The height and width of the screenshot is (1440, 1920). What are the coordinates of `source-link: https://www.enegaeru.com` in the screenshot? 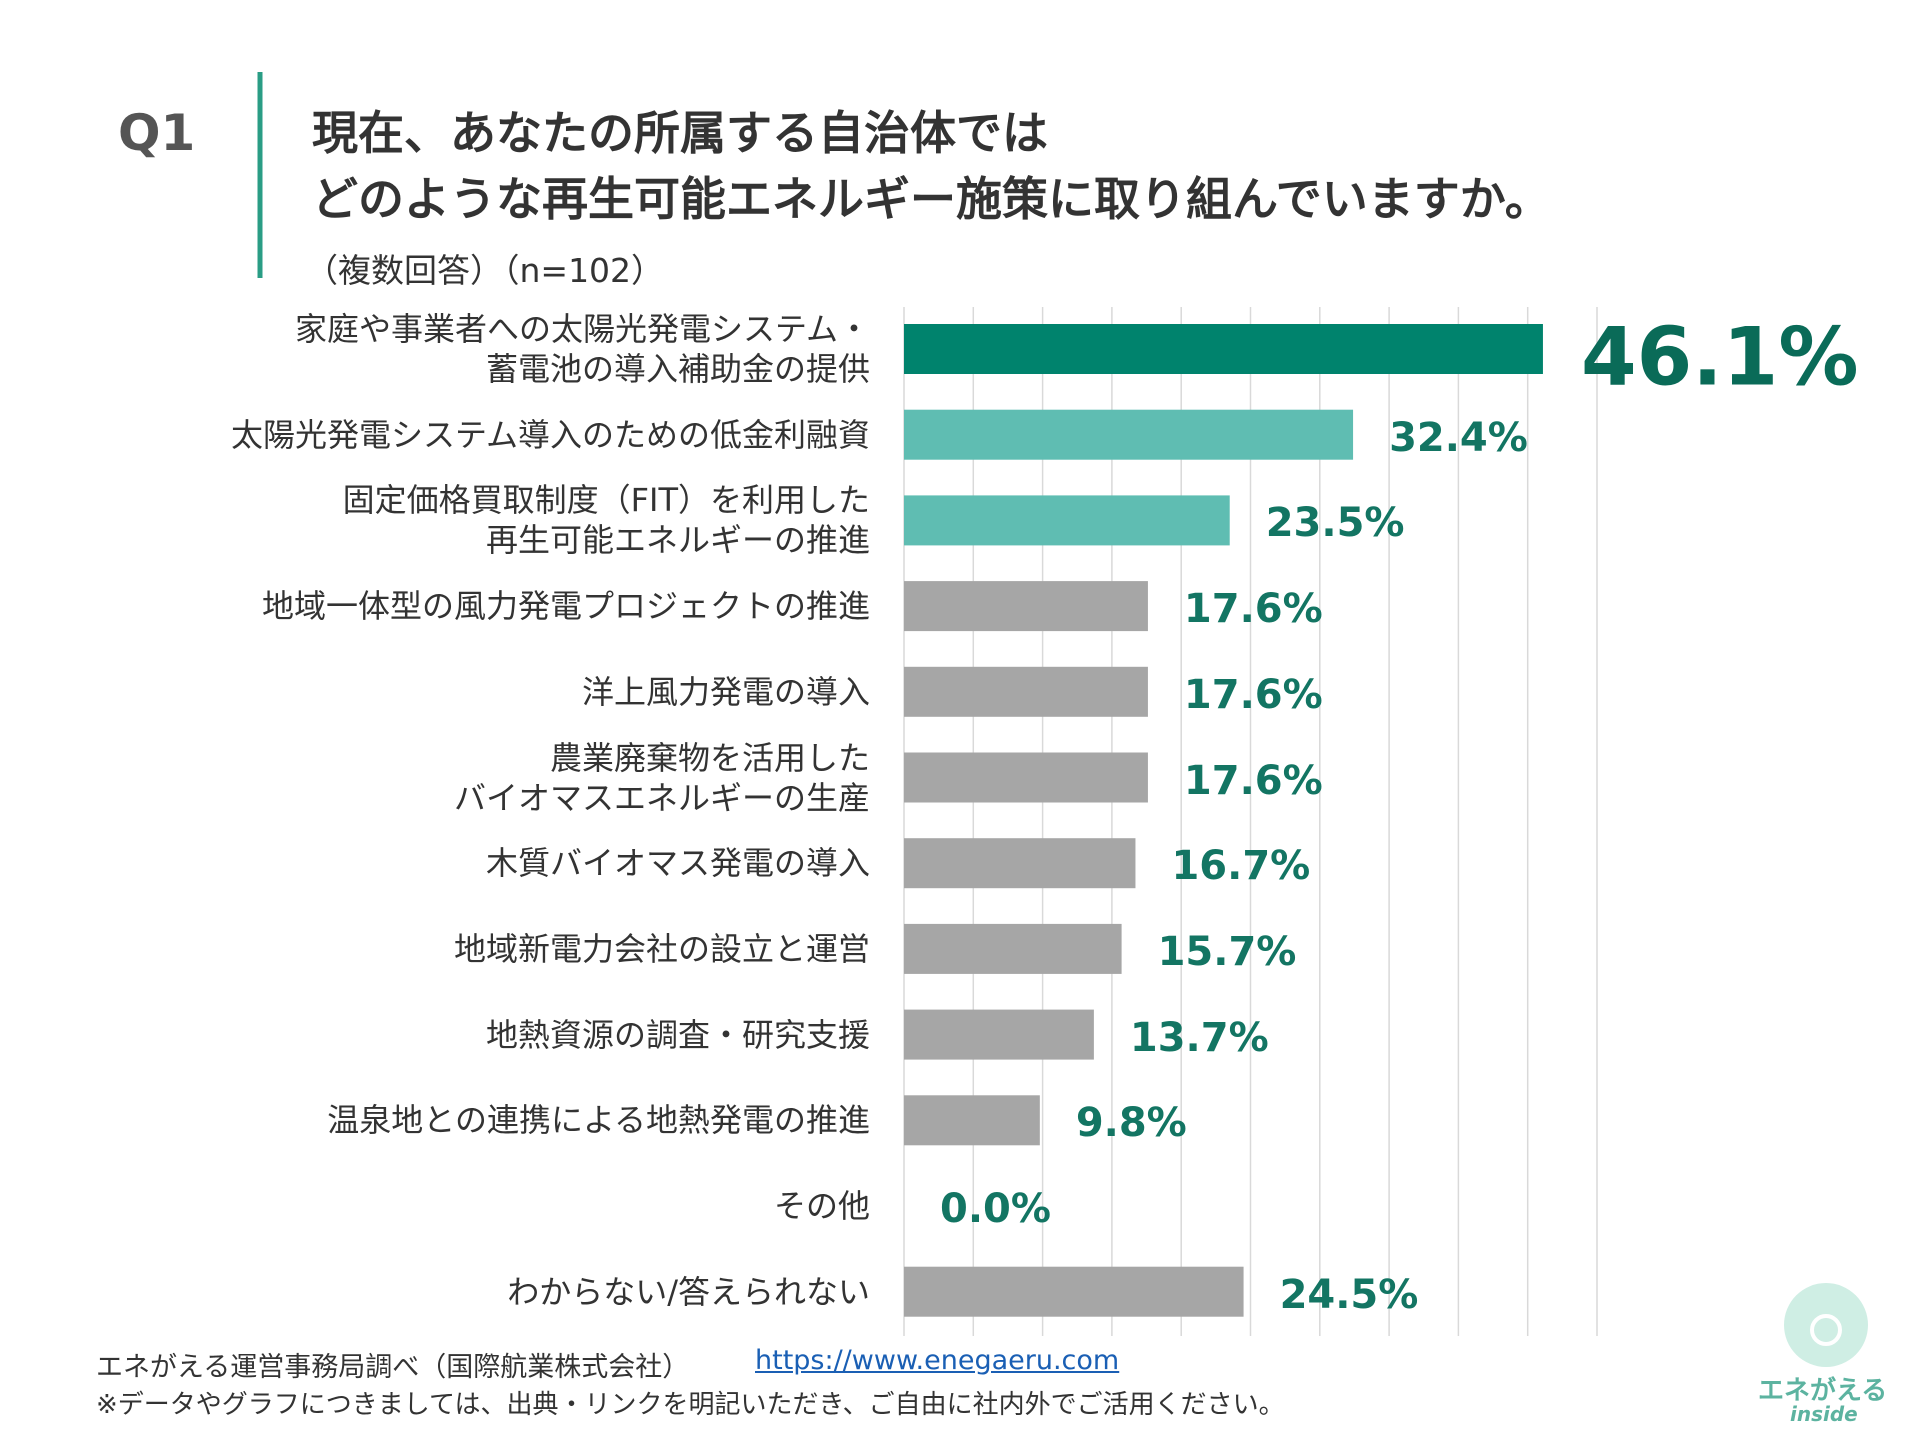 It's located at (937, 1360).